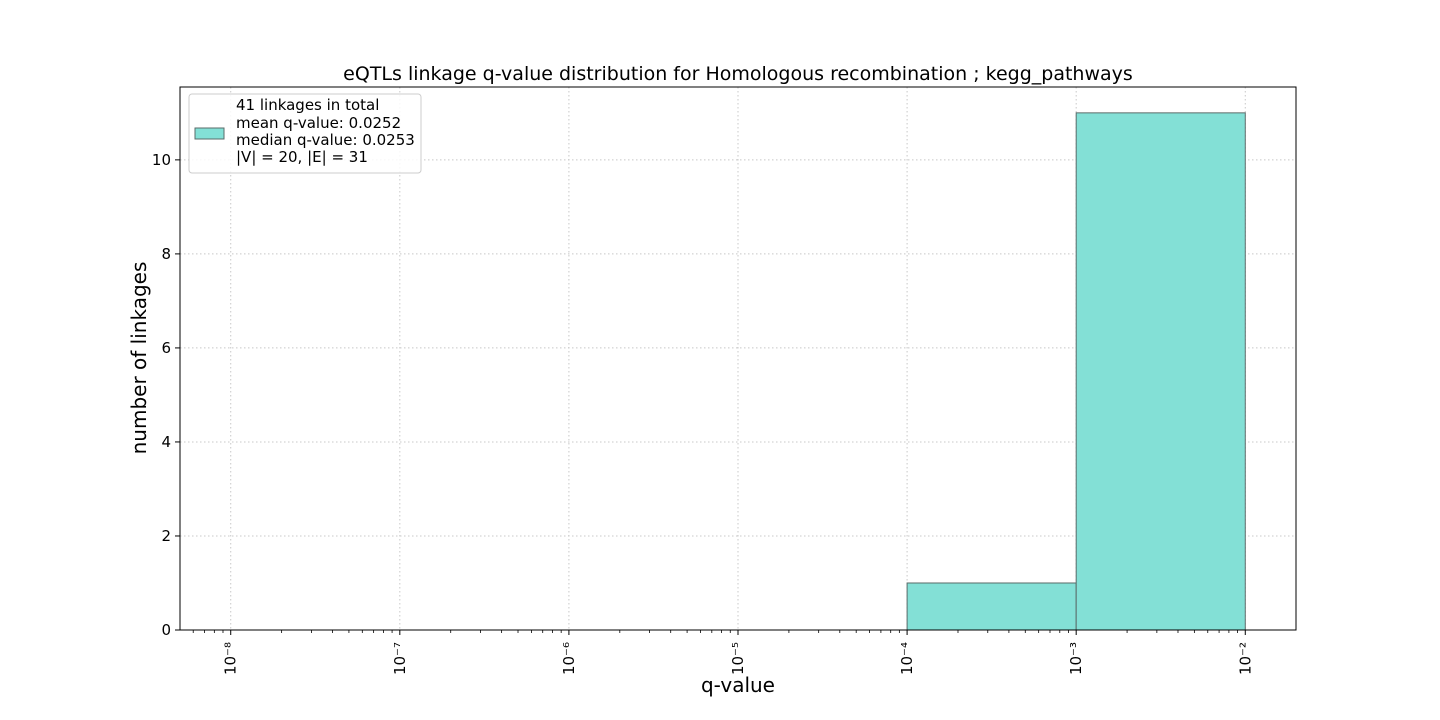 This screenshot has height=720, width=1440. Describe the element at coordinates (400, 658) in the screenshot. I see `x-tick-label: 10⁻⁷` at that location.